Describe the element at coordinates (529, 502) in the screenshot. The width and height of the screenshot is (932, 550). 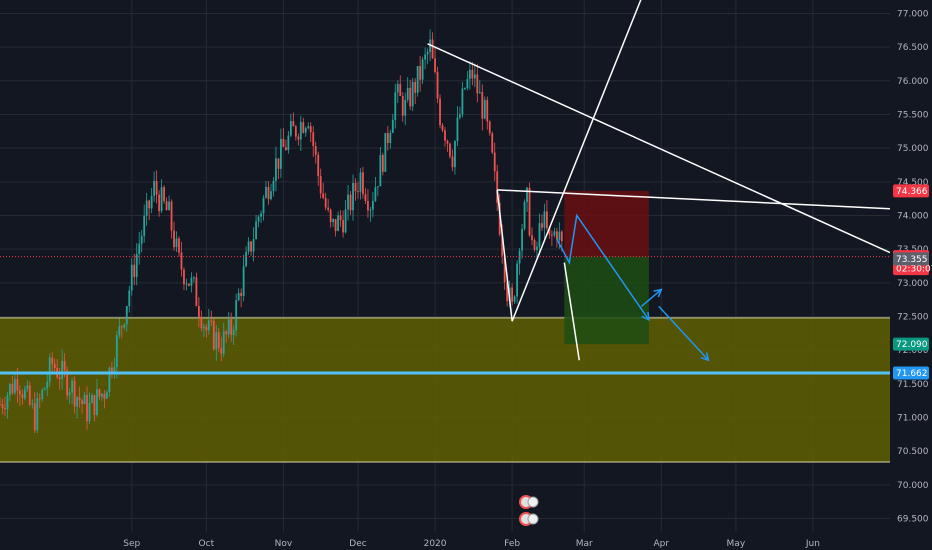
I see `dividend-event-icon` at that location.